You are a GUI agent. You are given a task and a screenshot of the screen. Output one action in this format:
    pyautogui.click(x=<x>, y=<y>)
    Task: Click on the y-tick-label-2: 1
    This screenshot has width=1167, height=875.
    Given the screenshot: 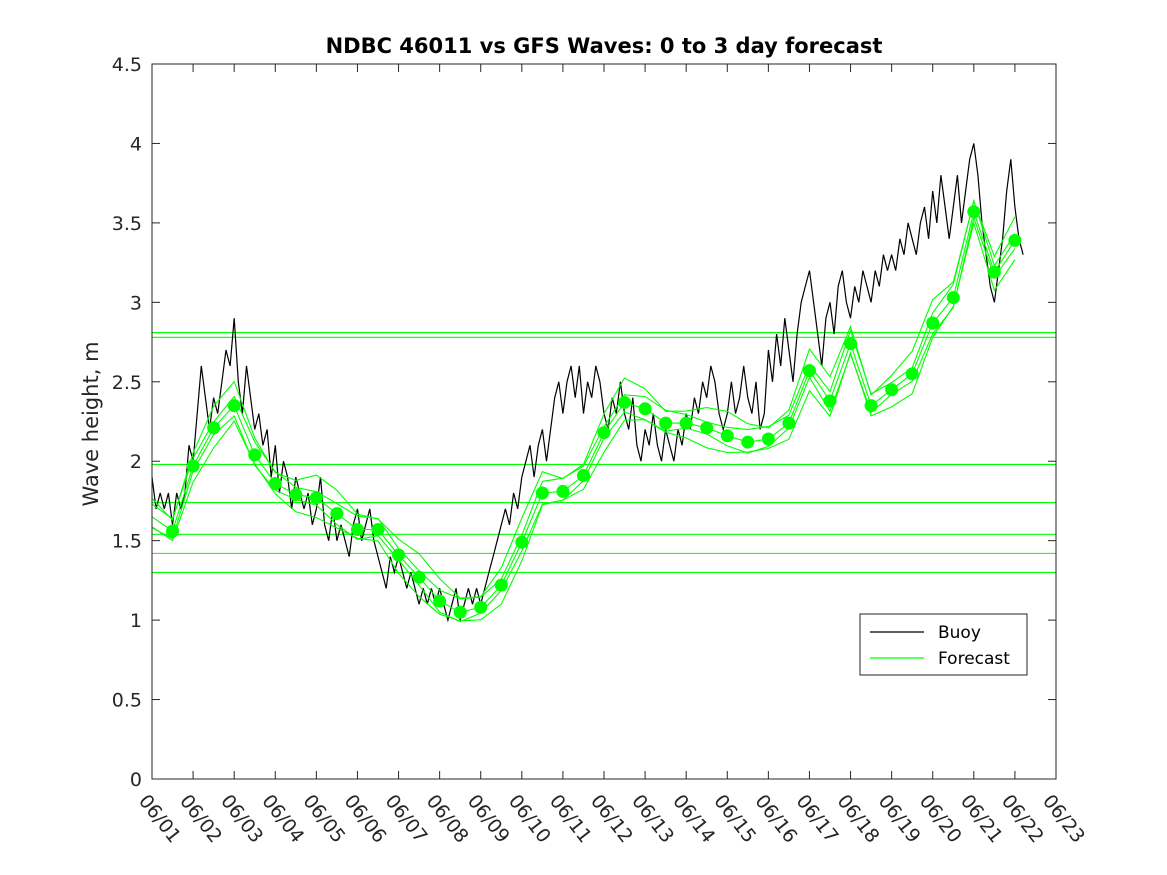 What is the action you would take?
    pyautogui.click(x=136, y=621)
    